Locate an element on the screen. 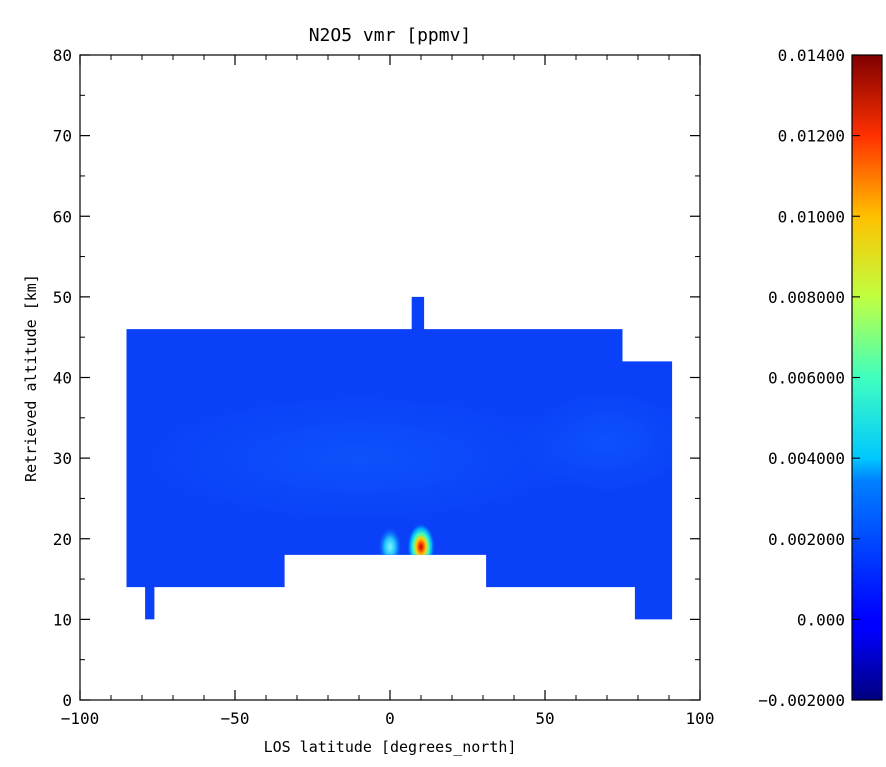  y-tick-label: 40 is located at coordinates (62, 378).